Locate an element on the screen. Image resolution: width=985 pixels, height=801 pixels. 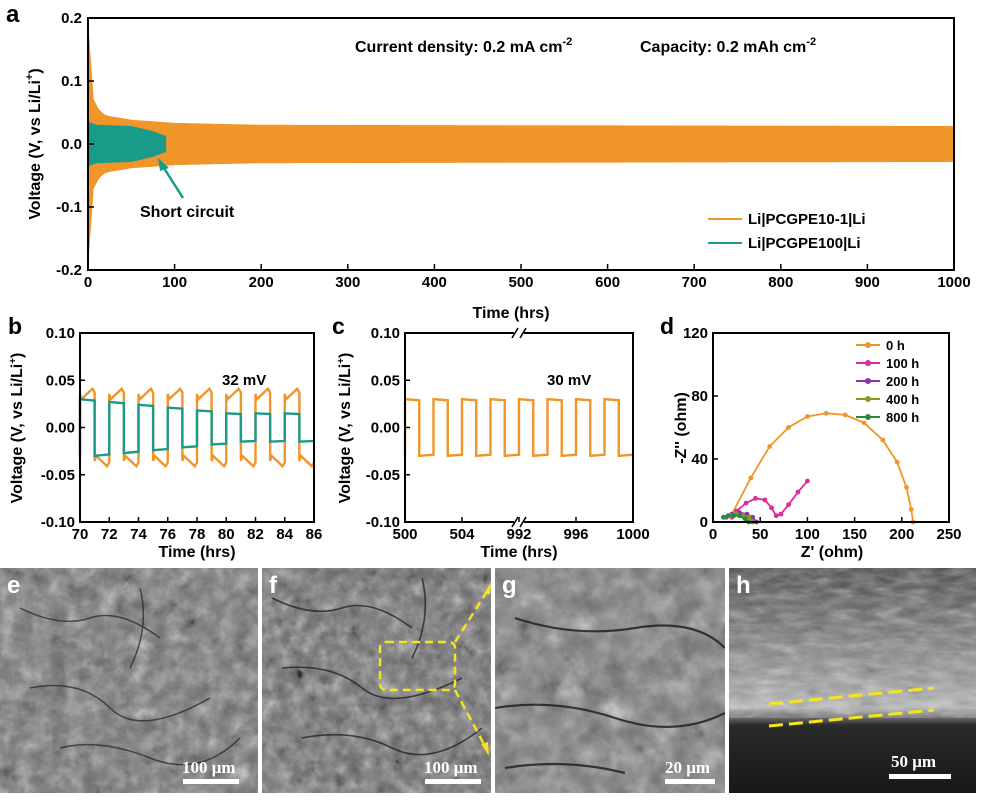
c-ytick-2: 0.00 is located at coordinates (385, 428).